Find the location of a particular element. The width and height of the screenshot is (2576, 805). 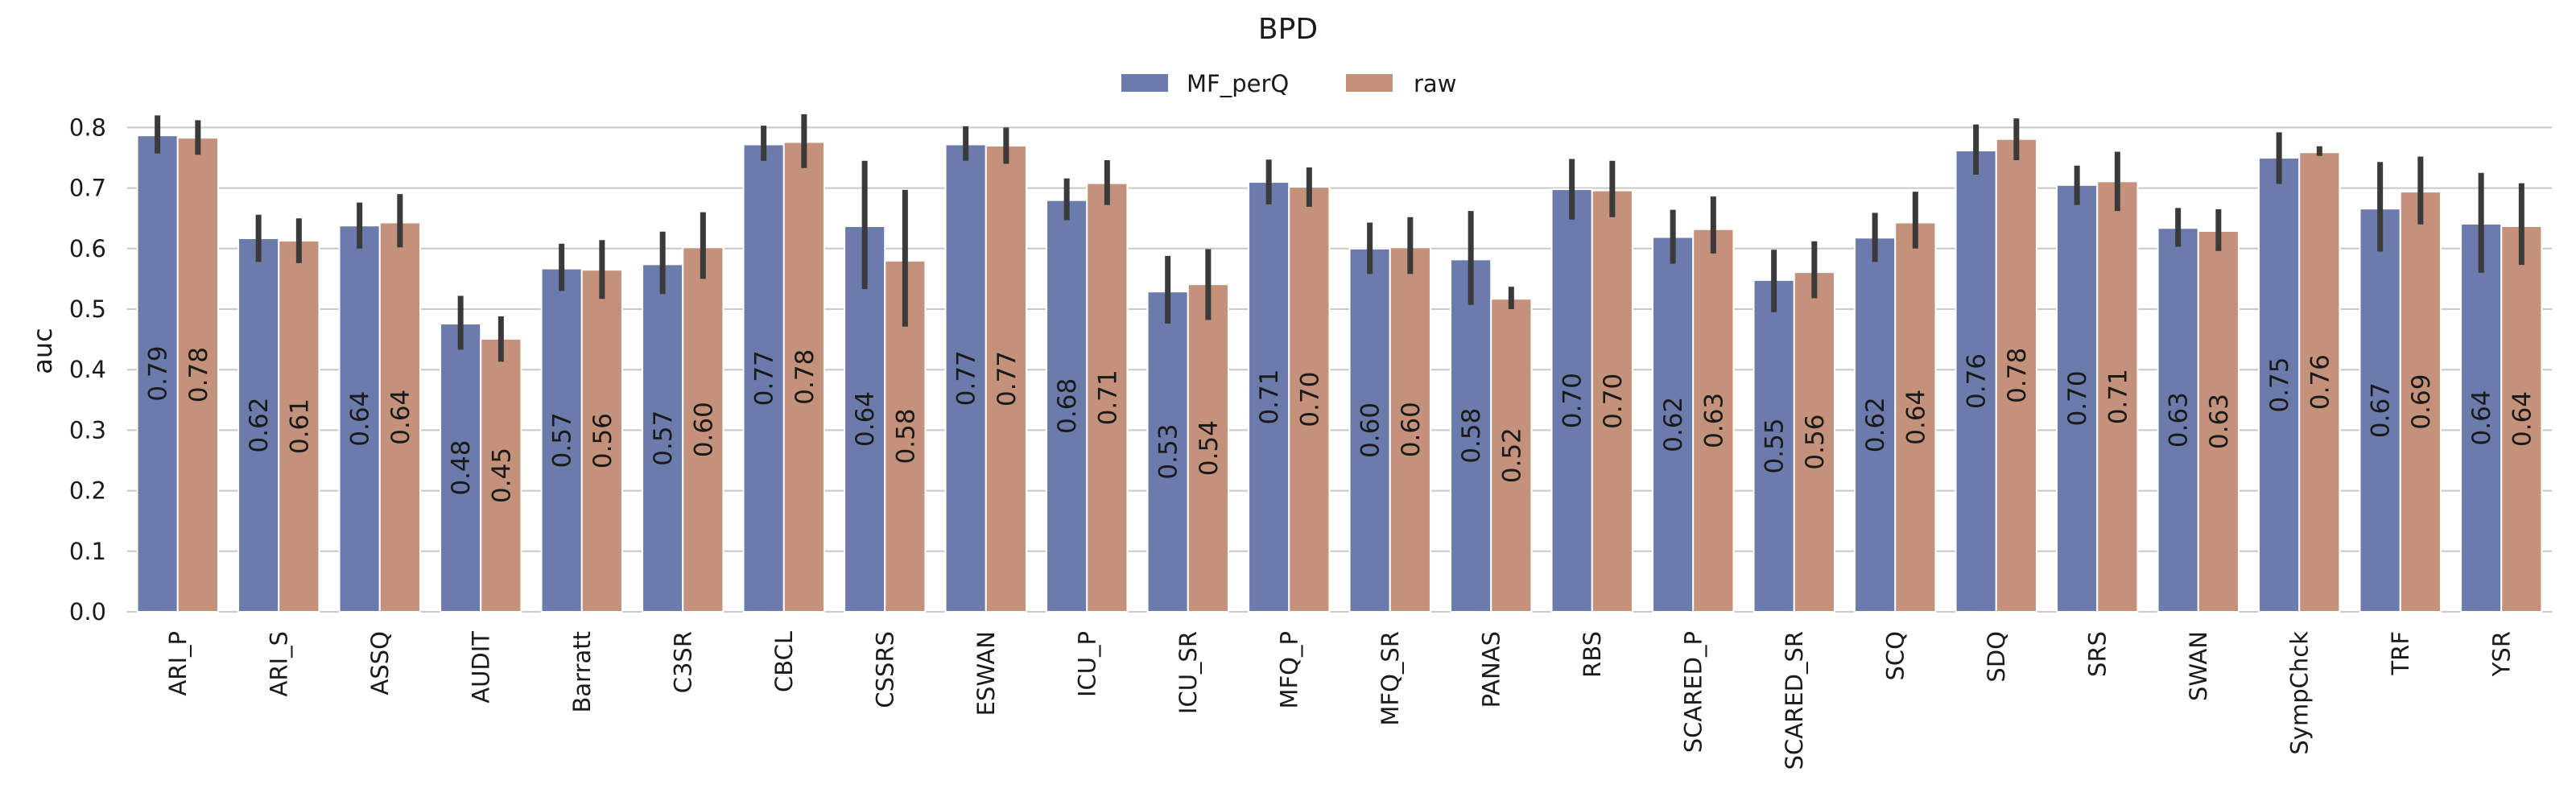

bar-mf-perq-sympchck is located at coordinates (2279, 385).